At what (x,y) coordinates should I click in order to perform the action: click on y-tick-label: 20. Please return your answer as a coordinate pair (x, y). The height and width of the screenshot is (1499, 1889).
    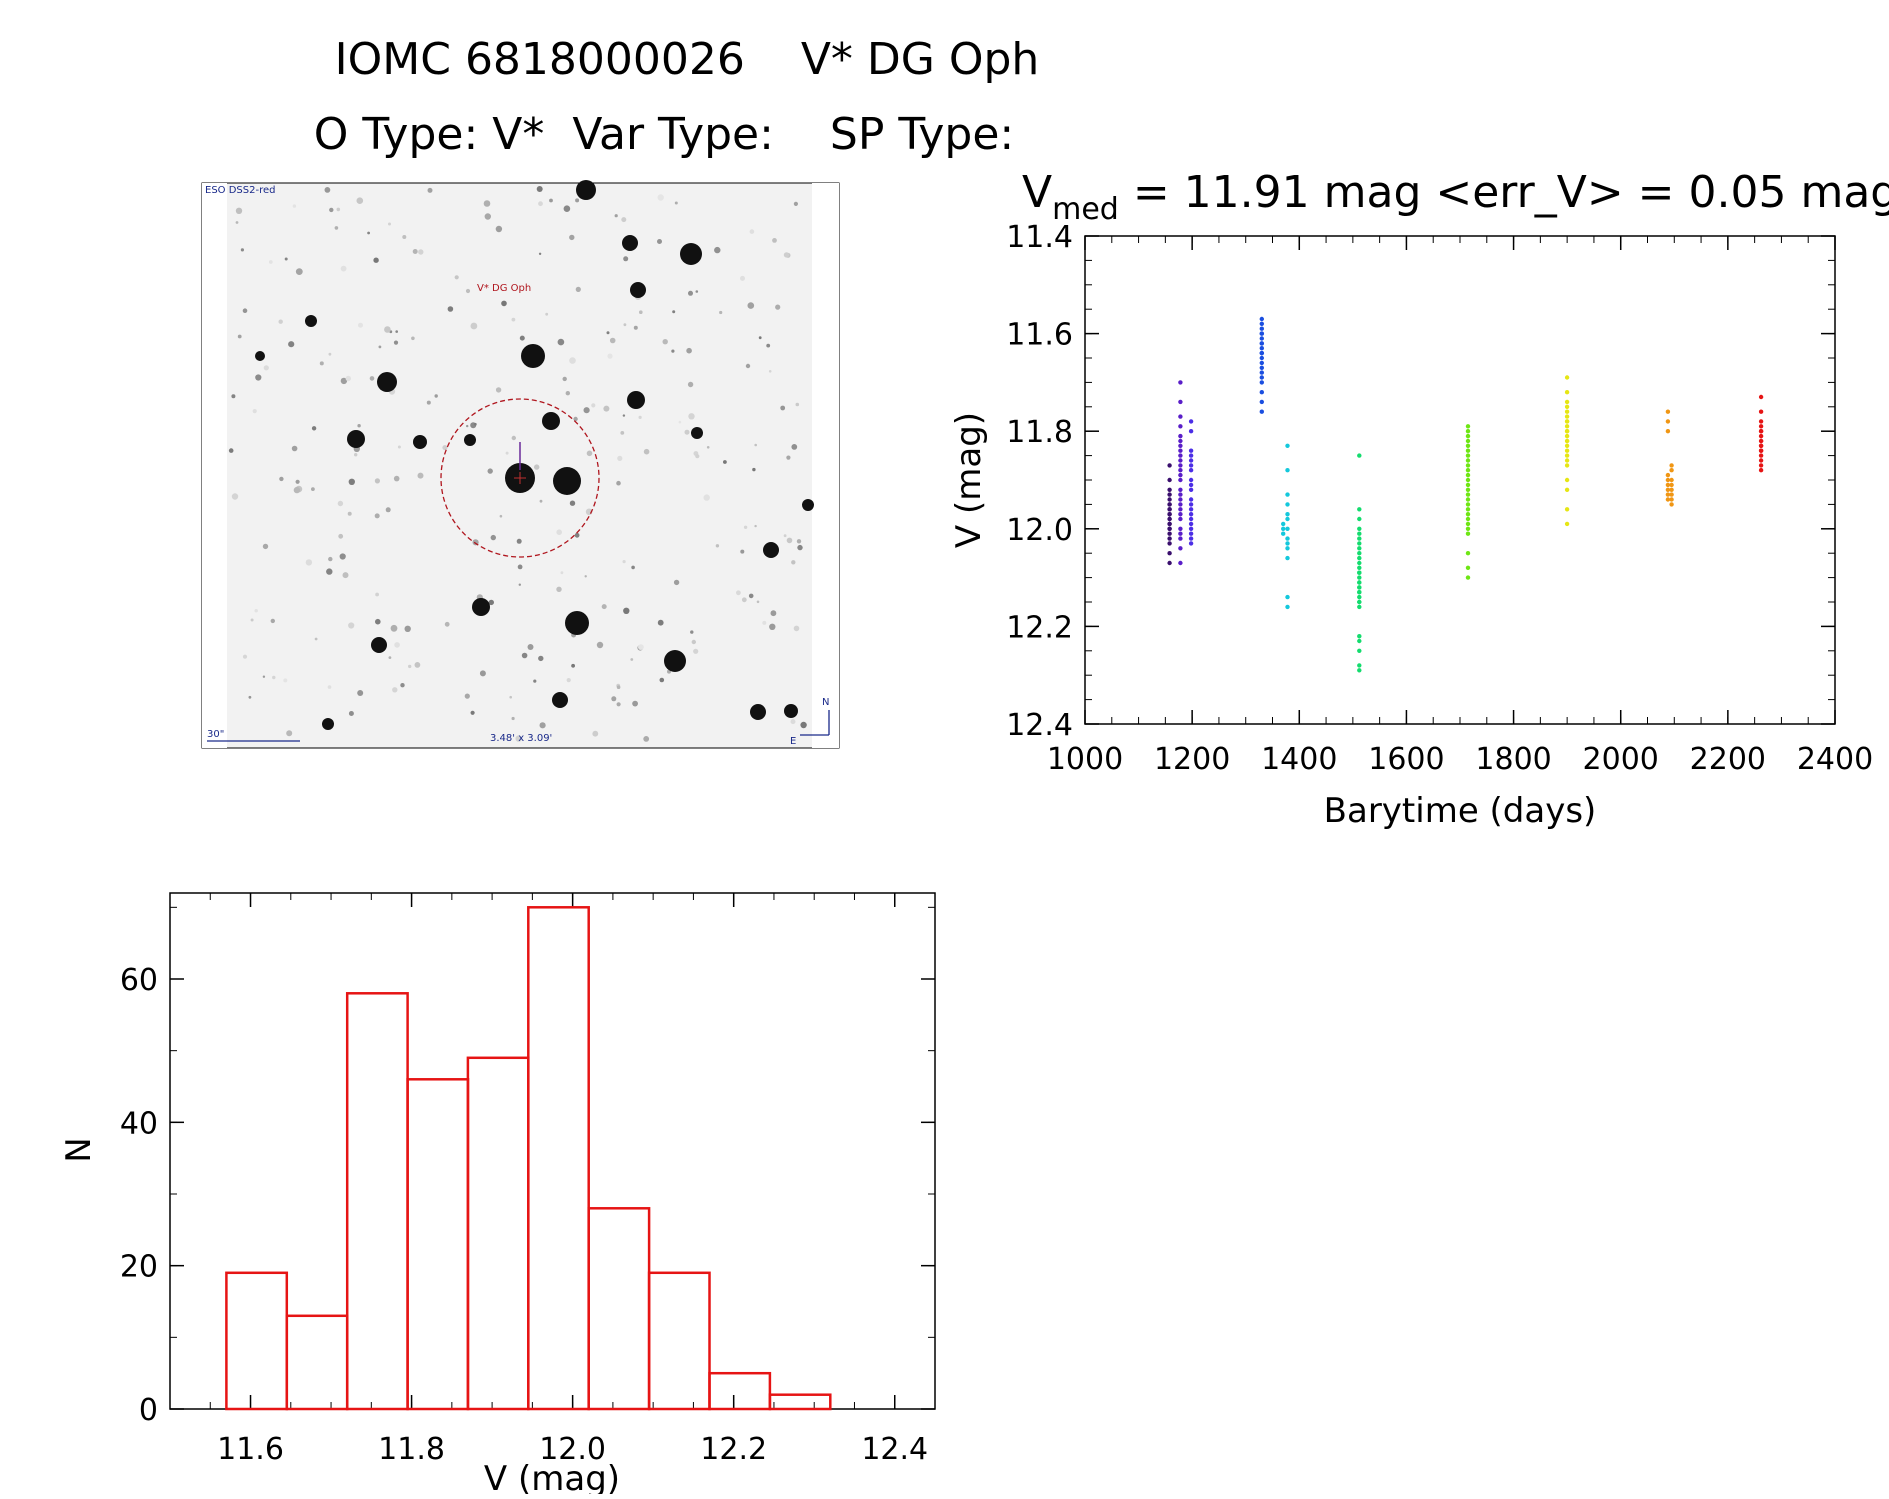
    Looking at the image, I should click on (139, 1267).